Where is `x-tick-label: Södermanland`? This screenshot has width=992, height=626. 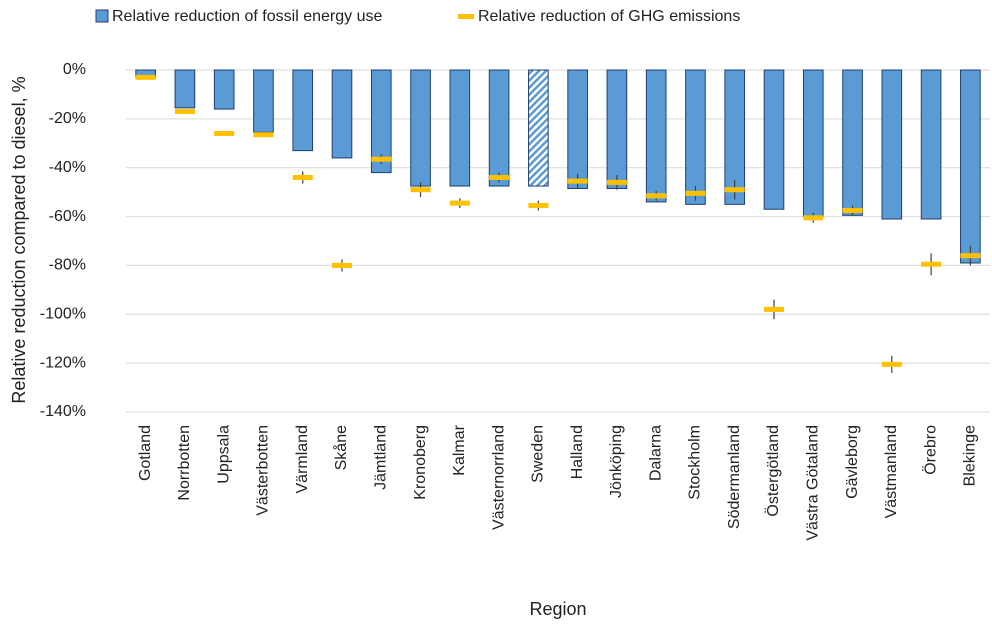 x-tick-label: Södermanland is located at coordinates (734, 477).